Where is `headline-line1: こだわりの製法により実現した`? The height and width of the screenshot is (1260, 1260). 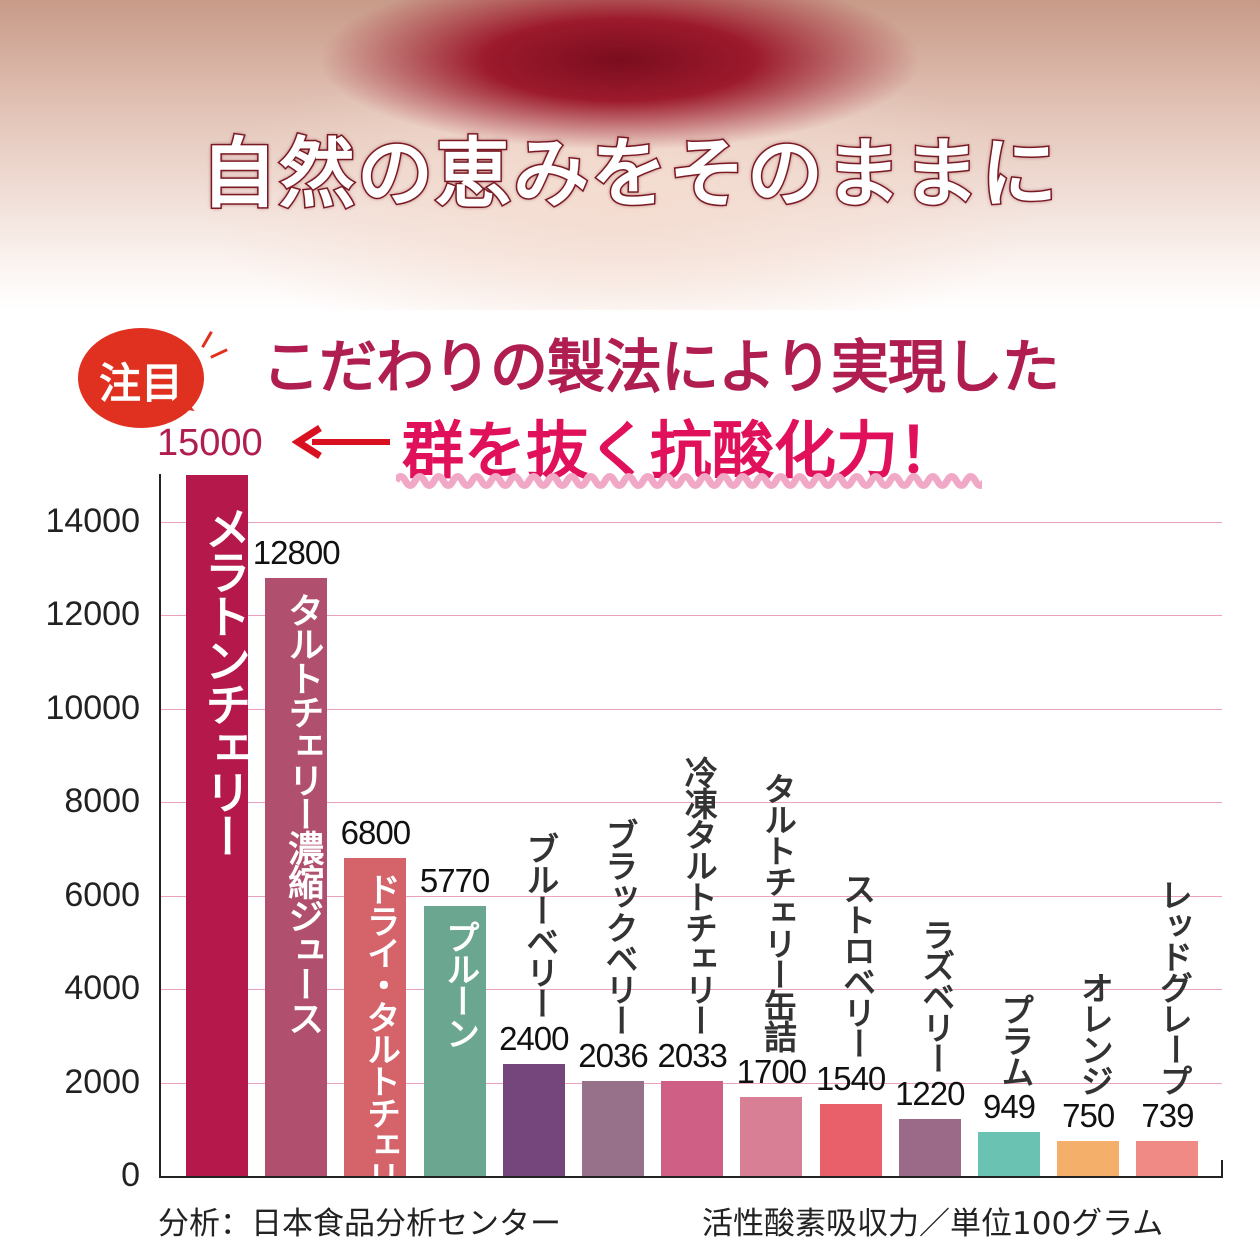 headline-line1: こだわりの製法により実現した is located at coordinates (661, 367).